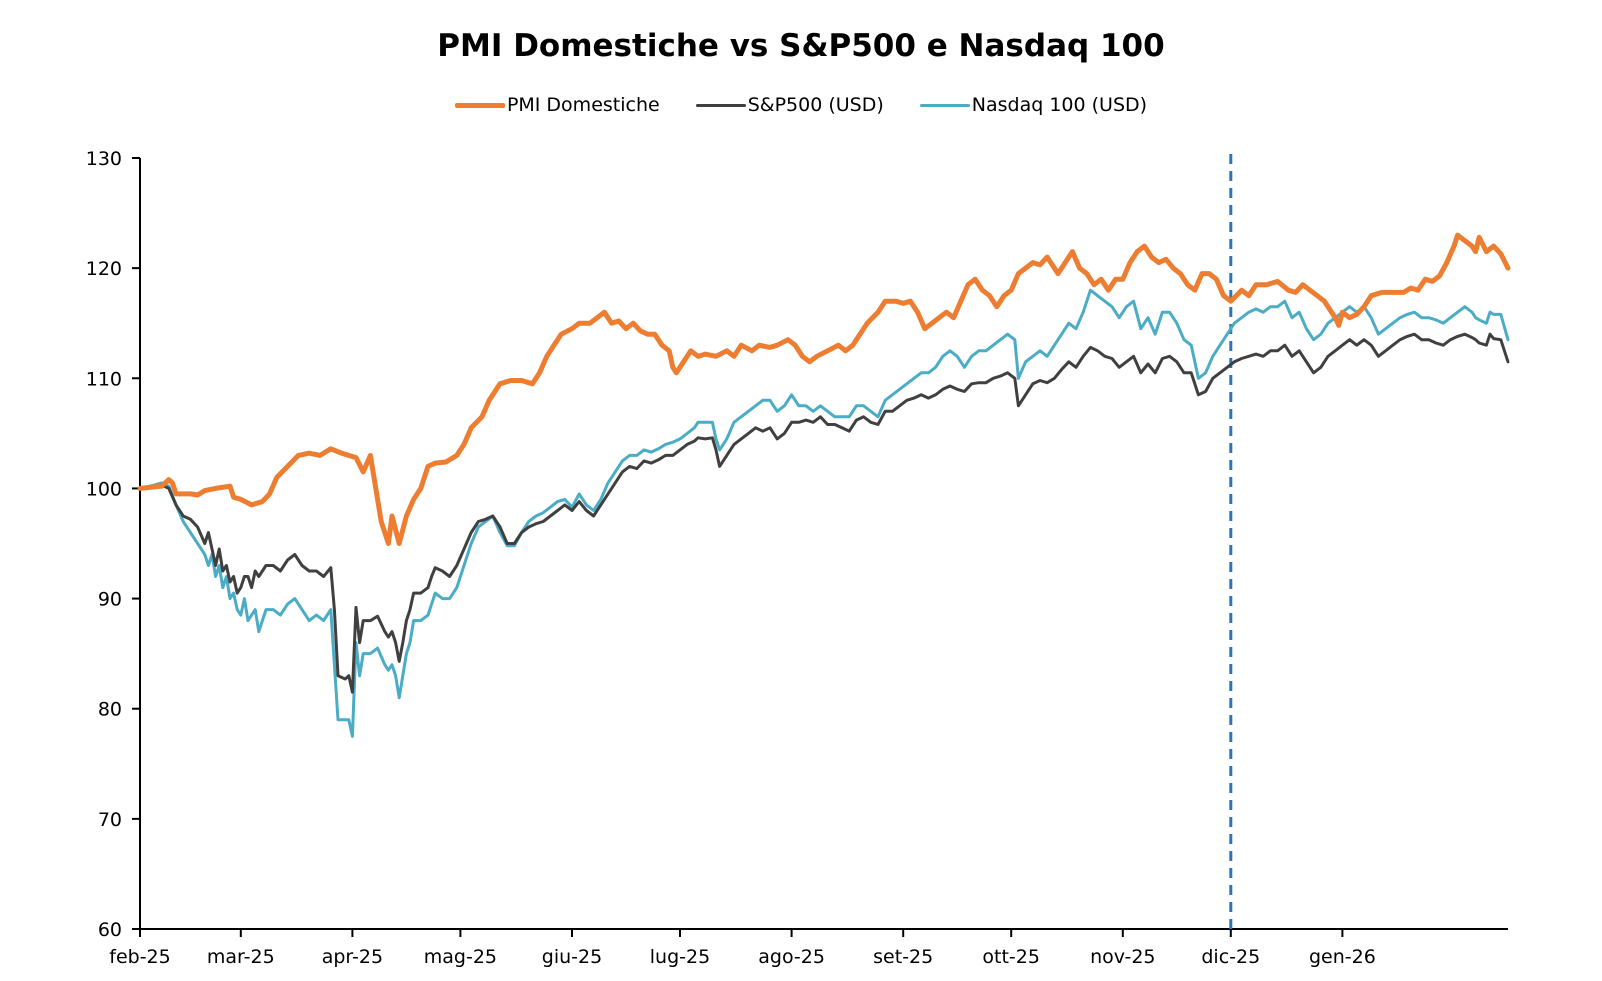 The height and width of the screenshot is (981, 1602). I want to click on legend-label-pmi: PMI Domestiche, so click(583, 105).